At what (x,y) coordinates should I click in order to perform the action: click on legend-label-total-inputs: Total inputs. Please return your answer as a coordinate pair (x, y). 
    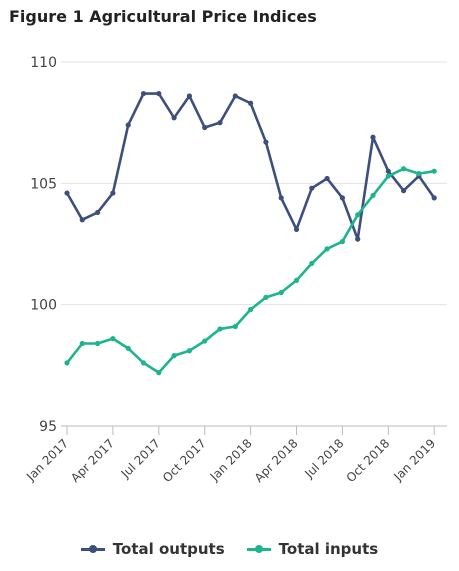
    Looking at the image, I should click on (328, 549).